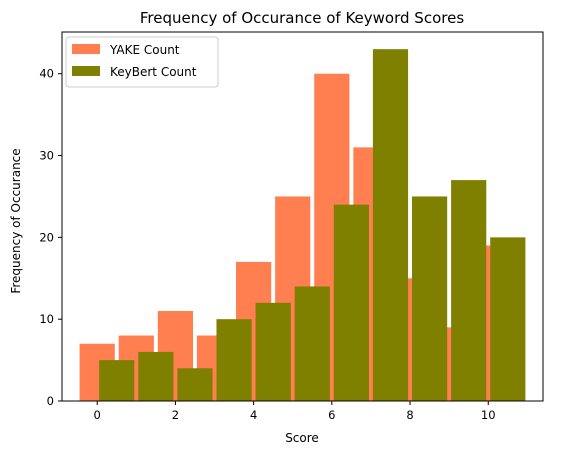  What do you see at coordinates (331, 415) in the screenshot?
I see `x-tick-label: 6` at bounding box center [331, 415].